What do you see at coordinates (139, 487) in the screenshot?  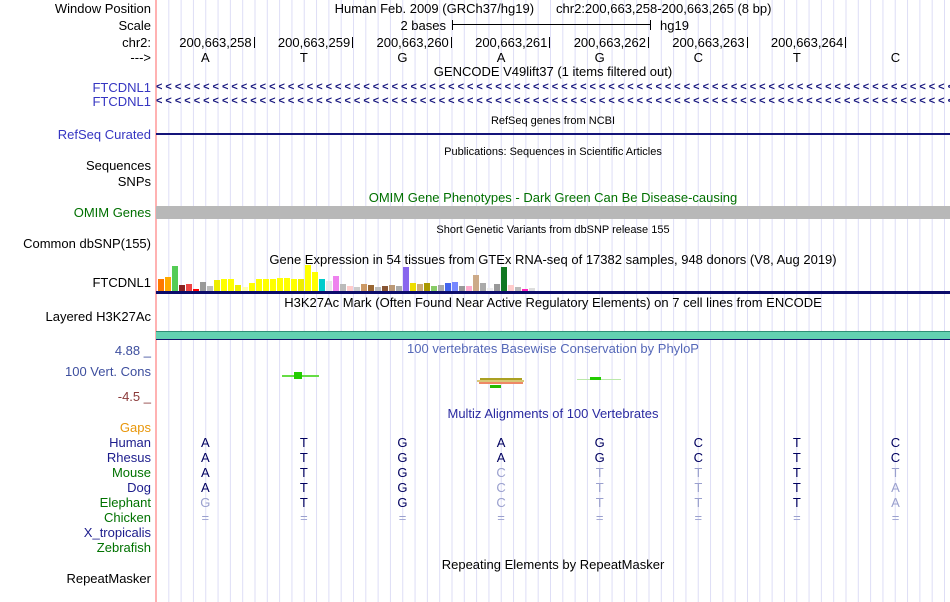 I see `species-label-dog: Dog` at bounding box center [139, 487].